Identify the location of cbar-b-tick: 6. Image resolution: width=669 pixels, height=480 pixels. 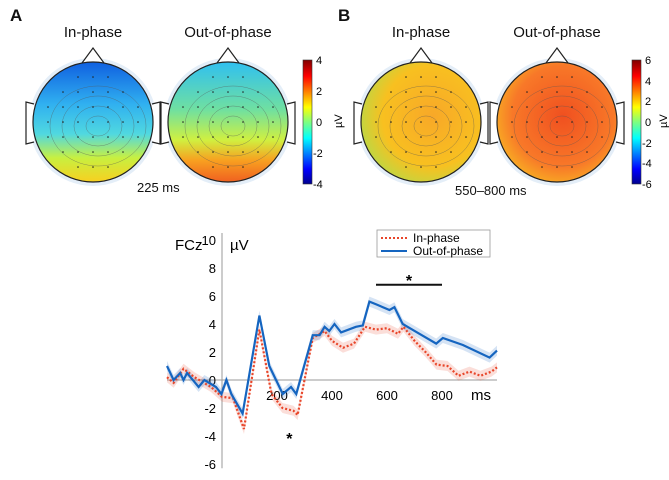
(648, 61).